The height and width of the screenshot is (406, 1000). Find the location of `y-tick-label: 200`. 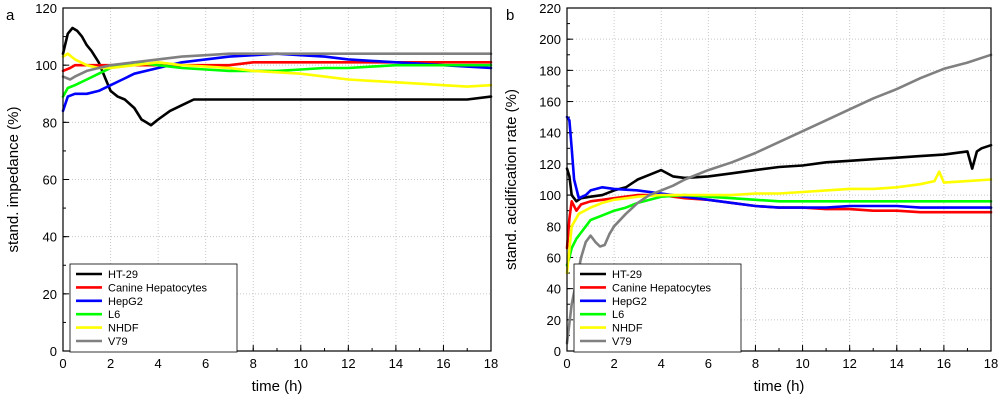

y-tick-label: 200 is located at coordinates (550, 39).